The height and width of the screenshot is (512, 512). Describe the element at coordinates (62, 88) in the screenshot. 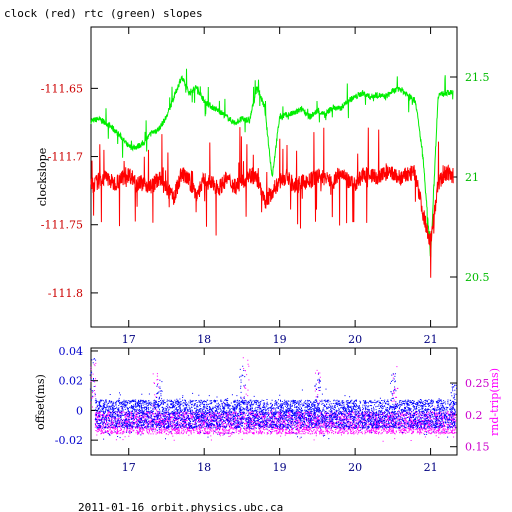

I see `top-ytick-label: -111.65` at that location.